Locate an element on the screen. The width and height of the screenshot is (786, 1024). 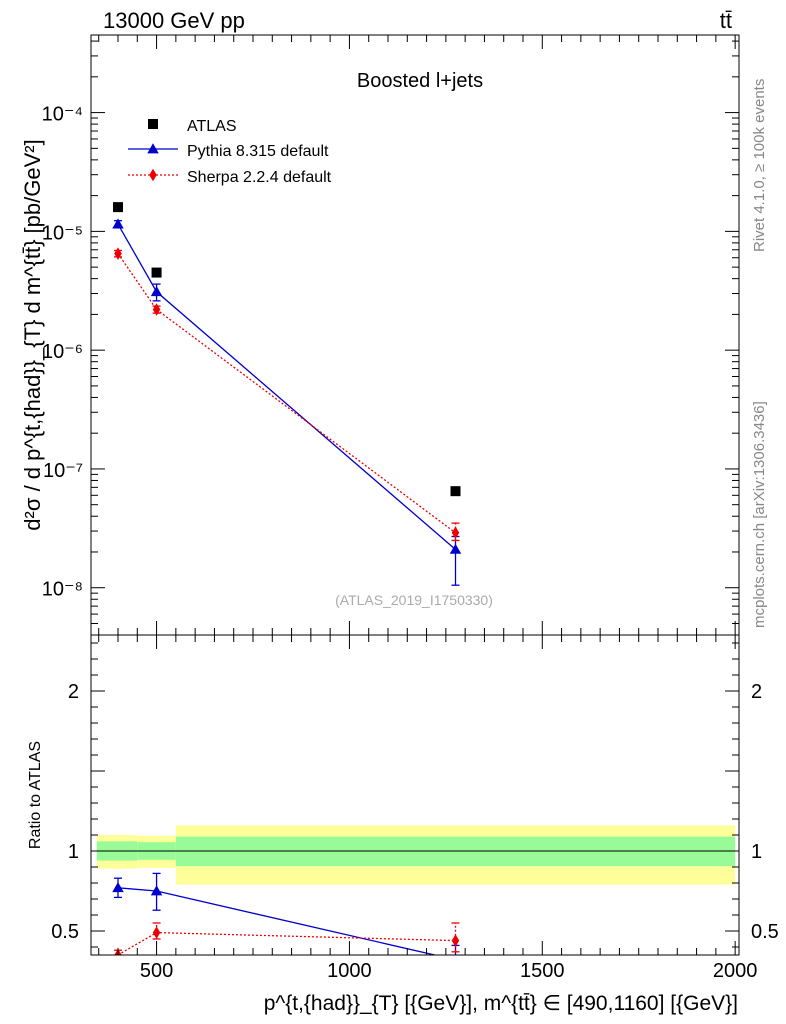
main-y-tick-label: 10⁻⁷ is located at coordinates (63, 471).